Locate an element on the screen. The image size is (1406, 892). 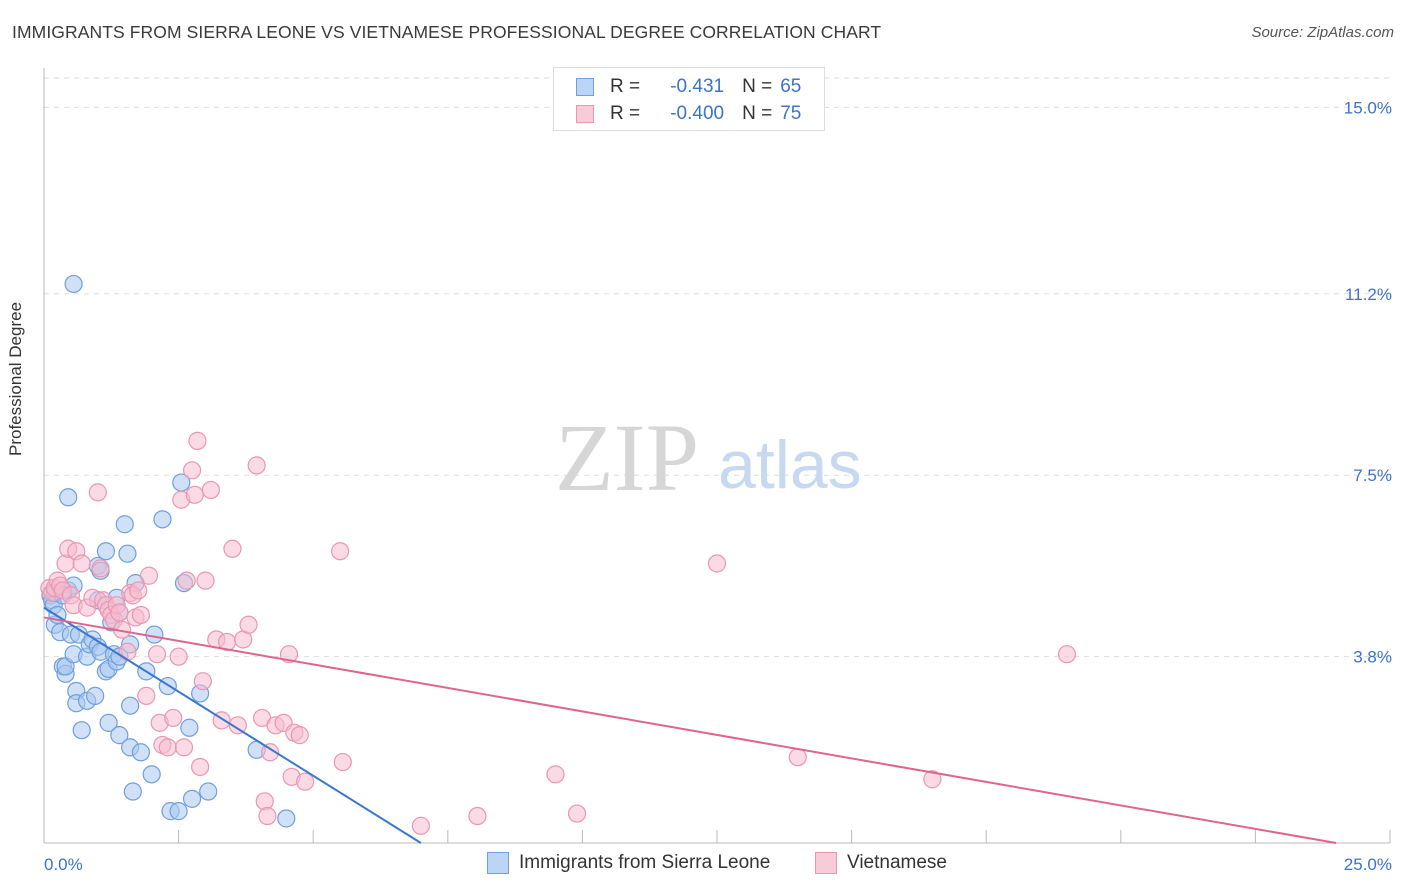
legend-row-sierra-leone: R = -0.431 N = 65 is located at coordinates (688, 87).